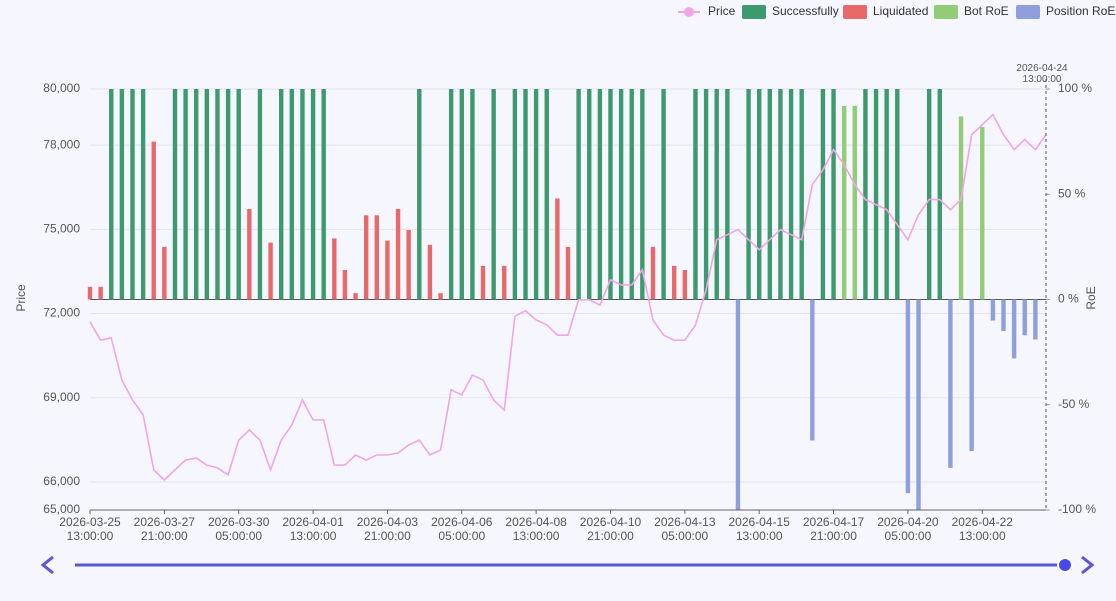 This screenshot has height=601, width=1116. I want to click on slider-handle, so click(1065, 565).